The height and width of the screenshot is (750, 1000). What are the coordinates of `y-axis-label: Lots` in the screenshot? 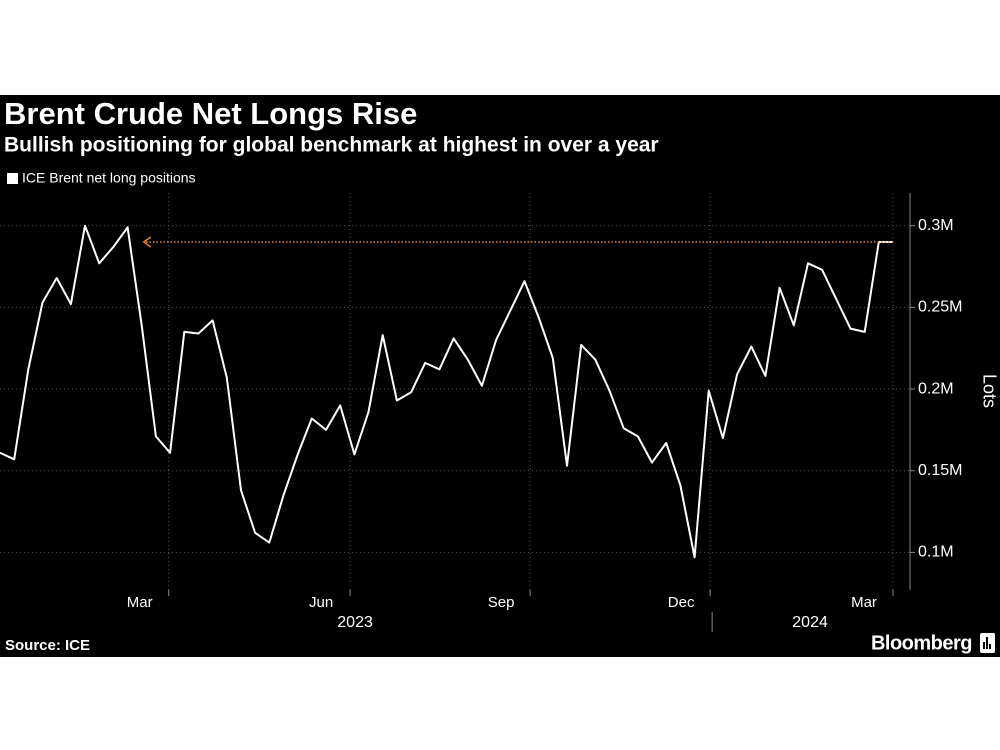 It's located at (989, 391).